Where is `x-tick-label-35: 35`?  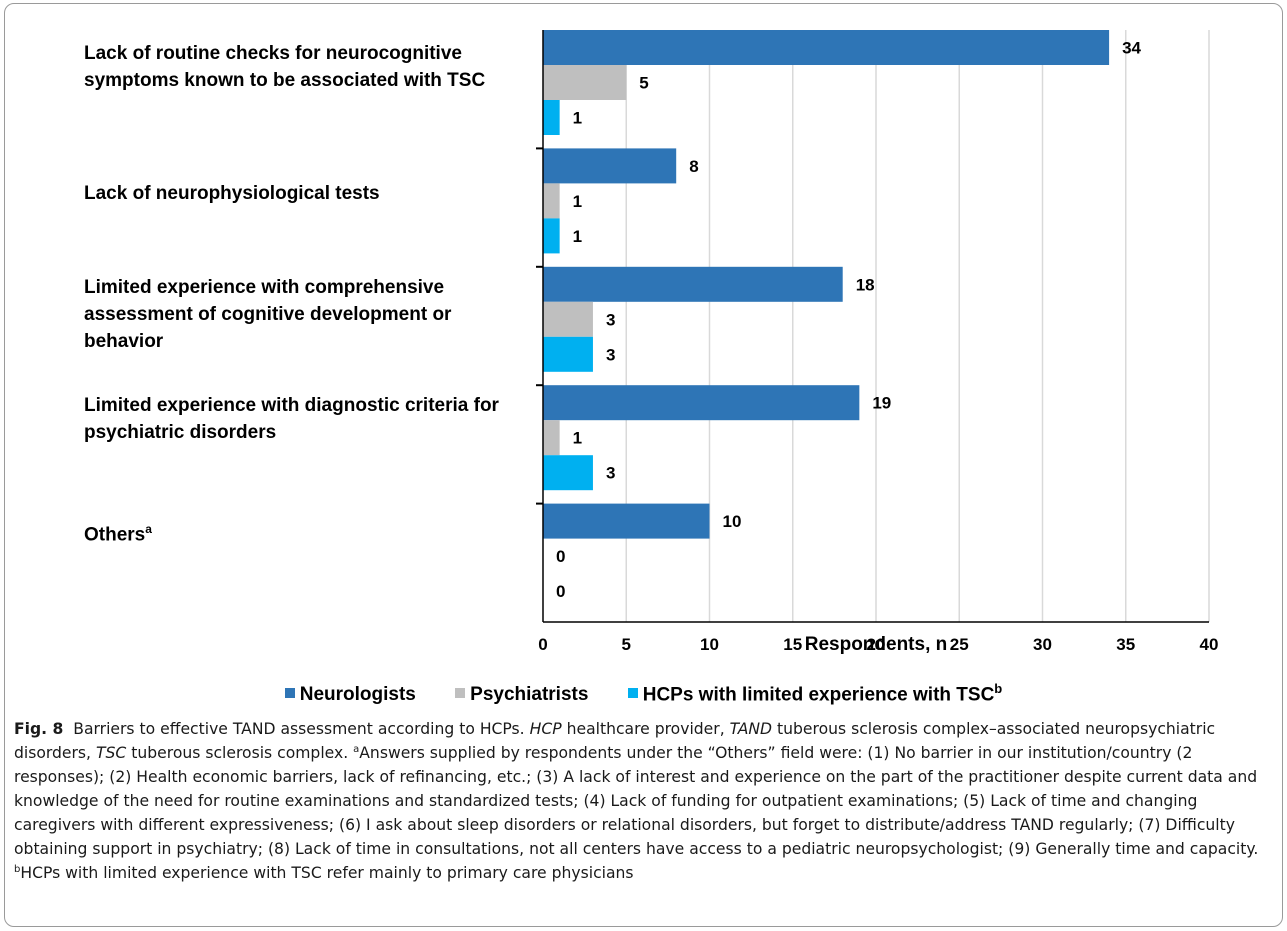
x-tick-label-35: 35 is located at coordinates (1125, 644).